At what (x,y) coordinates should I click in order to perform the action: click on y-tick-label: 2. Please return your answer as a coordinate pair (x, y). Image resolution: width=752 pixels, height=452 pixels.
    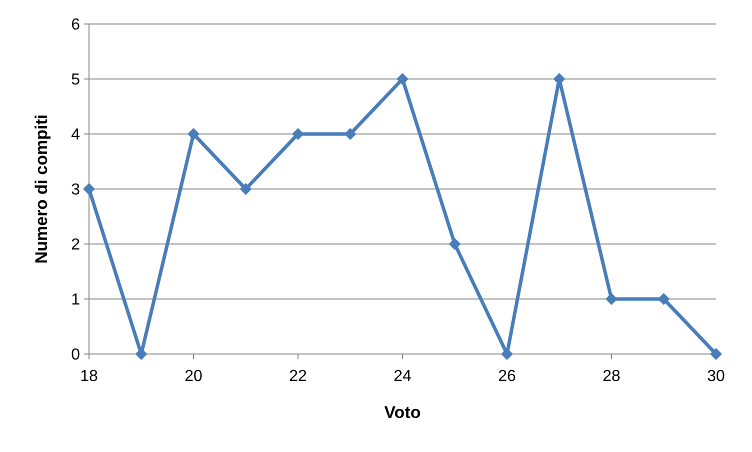
    Looking at the image, I should click on (75, 245).